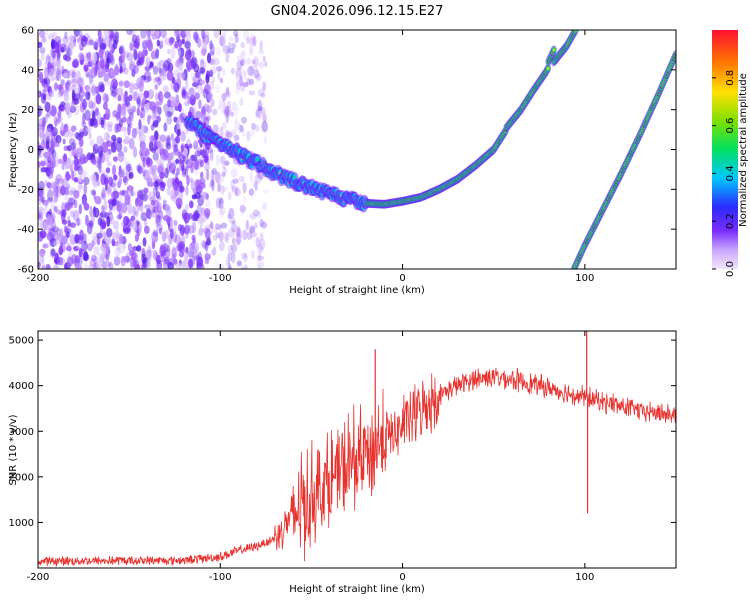  Describe the element at coordinates (27, 70) in the screenshot. I see `spectrogram-y-tick-label: 40` at that location.